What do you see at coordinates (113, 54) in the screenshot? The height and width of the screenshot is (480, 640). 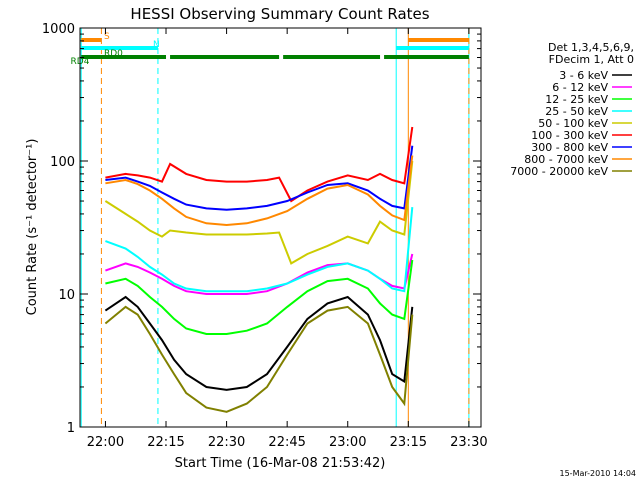 I see `flag-label: RD0` at bounding box center [113, 54].